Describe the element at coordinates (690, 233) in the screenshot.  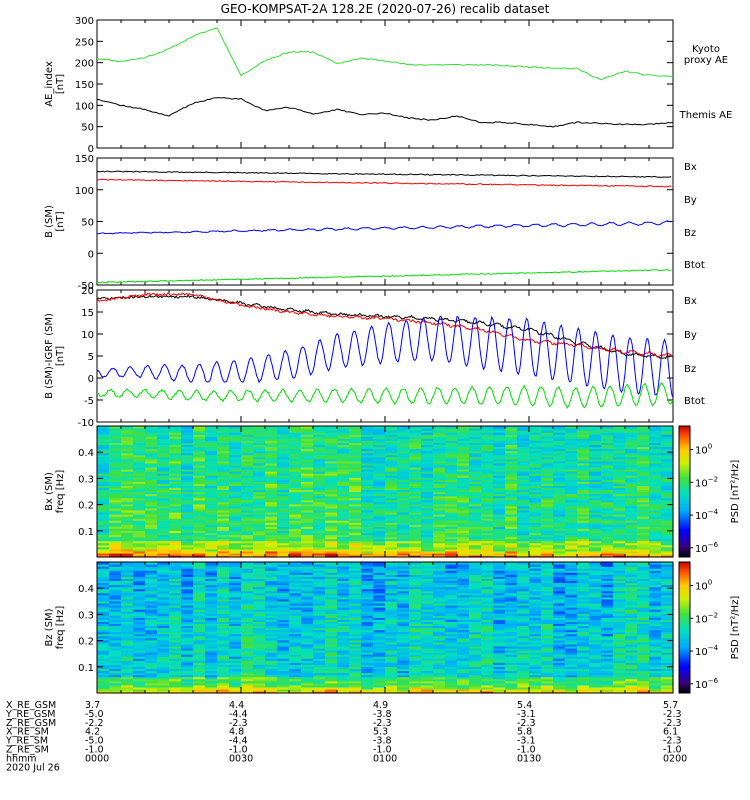
I see `legend-entry: Bz` at that location.